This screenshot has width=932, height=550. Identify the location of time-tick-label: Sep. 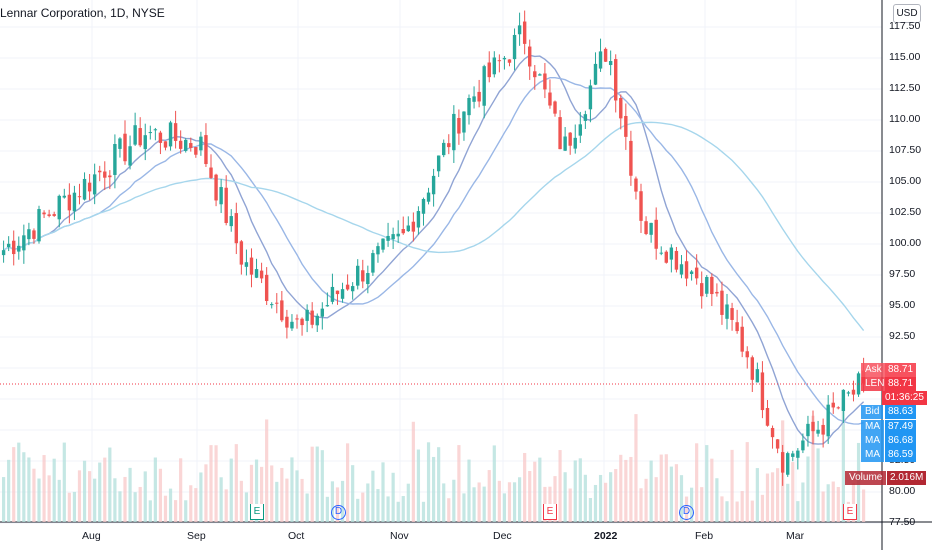
(196, 536).